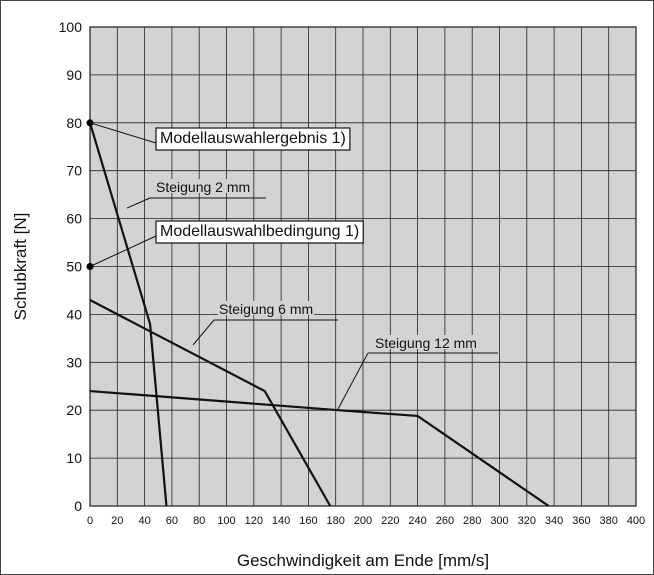  Describe the element at coordinates (445, 521) in the screenshot. I see `x-tick-label: 260` at that location.